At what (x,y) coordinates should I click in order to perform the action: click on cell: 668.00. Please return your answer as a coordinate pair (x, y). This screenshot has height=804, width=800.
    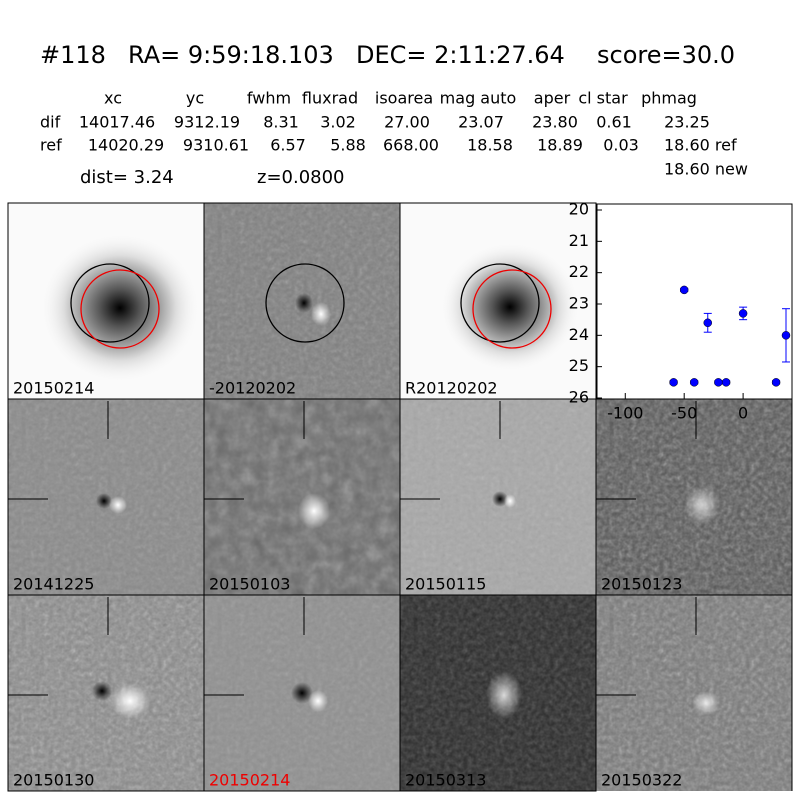
    Looking at the image, I should click on (411, 145).